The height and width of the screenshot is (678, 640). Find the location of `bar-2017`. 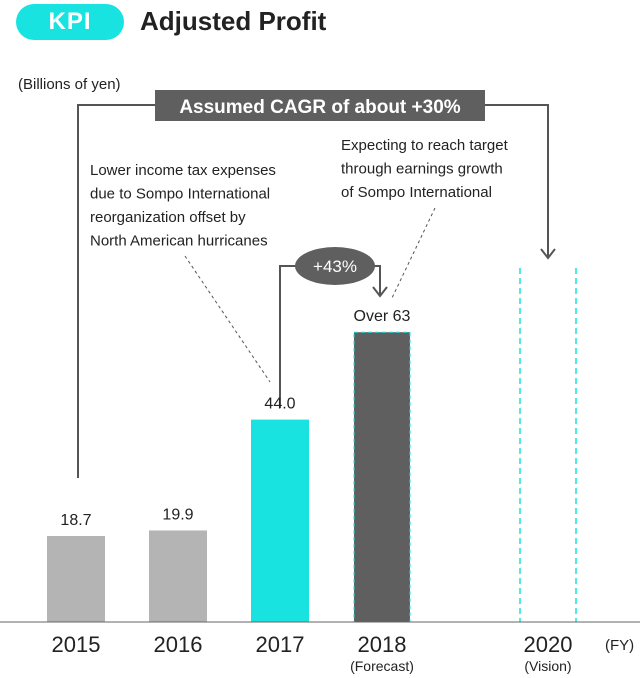

bar-2017 is located at coordinates (280, 520).